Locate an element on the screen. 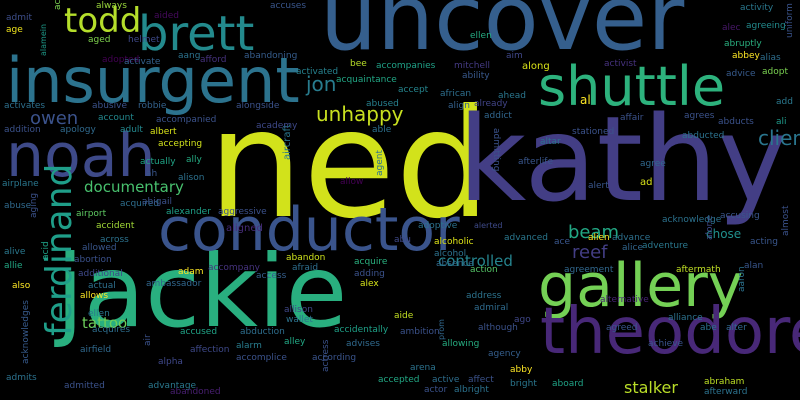  word: insurgent is located at coordinates (153, 80).